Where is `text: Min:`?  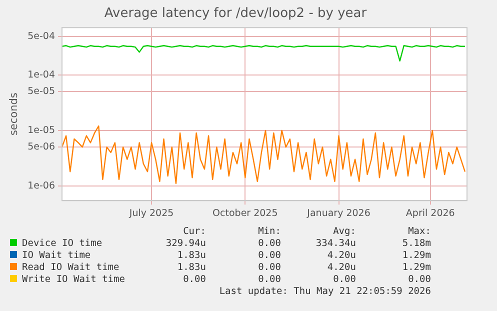 text: Min: is located at coordinates (269, 231).